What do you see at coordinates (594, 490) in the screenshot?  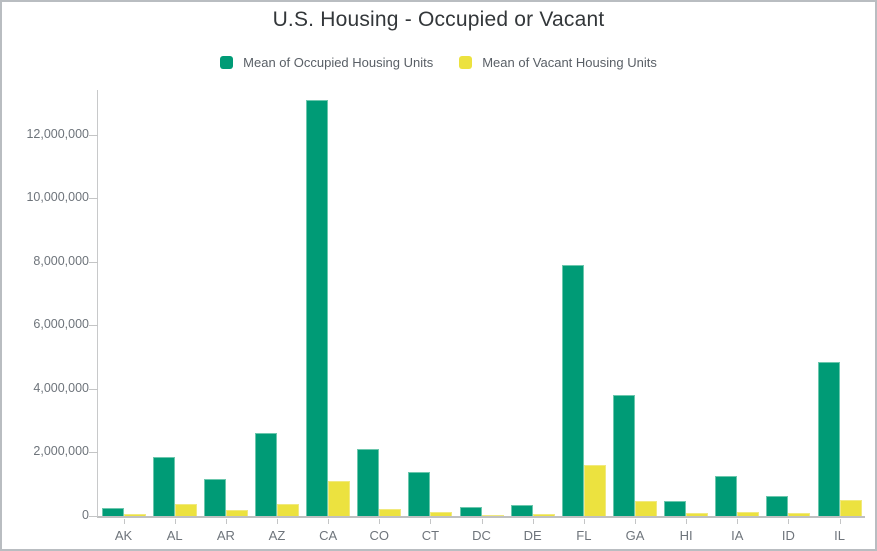 I see `bar-vacant-fl` at bounding box center [594, 490].